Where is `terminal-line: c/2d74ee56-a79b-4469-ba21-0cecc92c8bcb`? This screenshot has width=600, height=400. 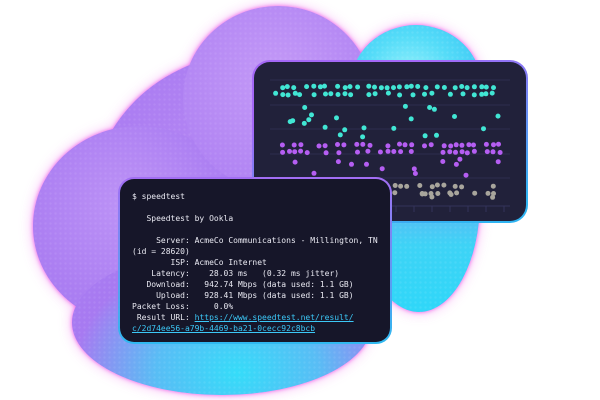 terminal-line: c/2d74ee56-a79b-4469-ba21-0cecc92c8bcb is located at coordinates (255, 328).